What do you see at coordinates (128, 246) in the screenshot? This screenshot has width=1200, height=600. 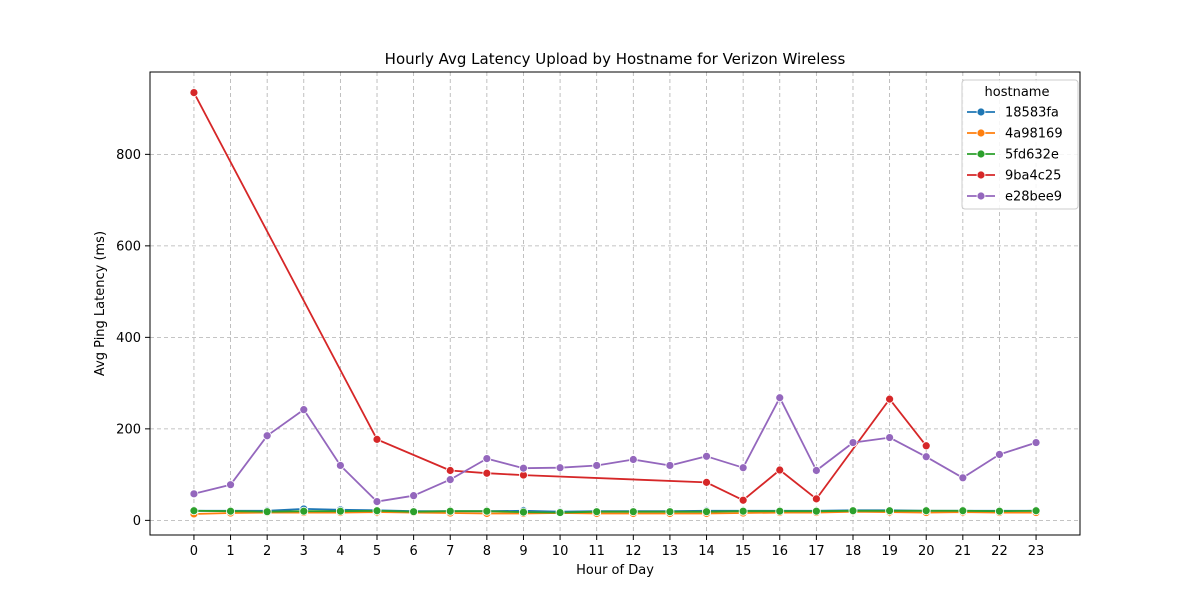 I see `y-tick-label: 600` at bounding box center [128, 246].